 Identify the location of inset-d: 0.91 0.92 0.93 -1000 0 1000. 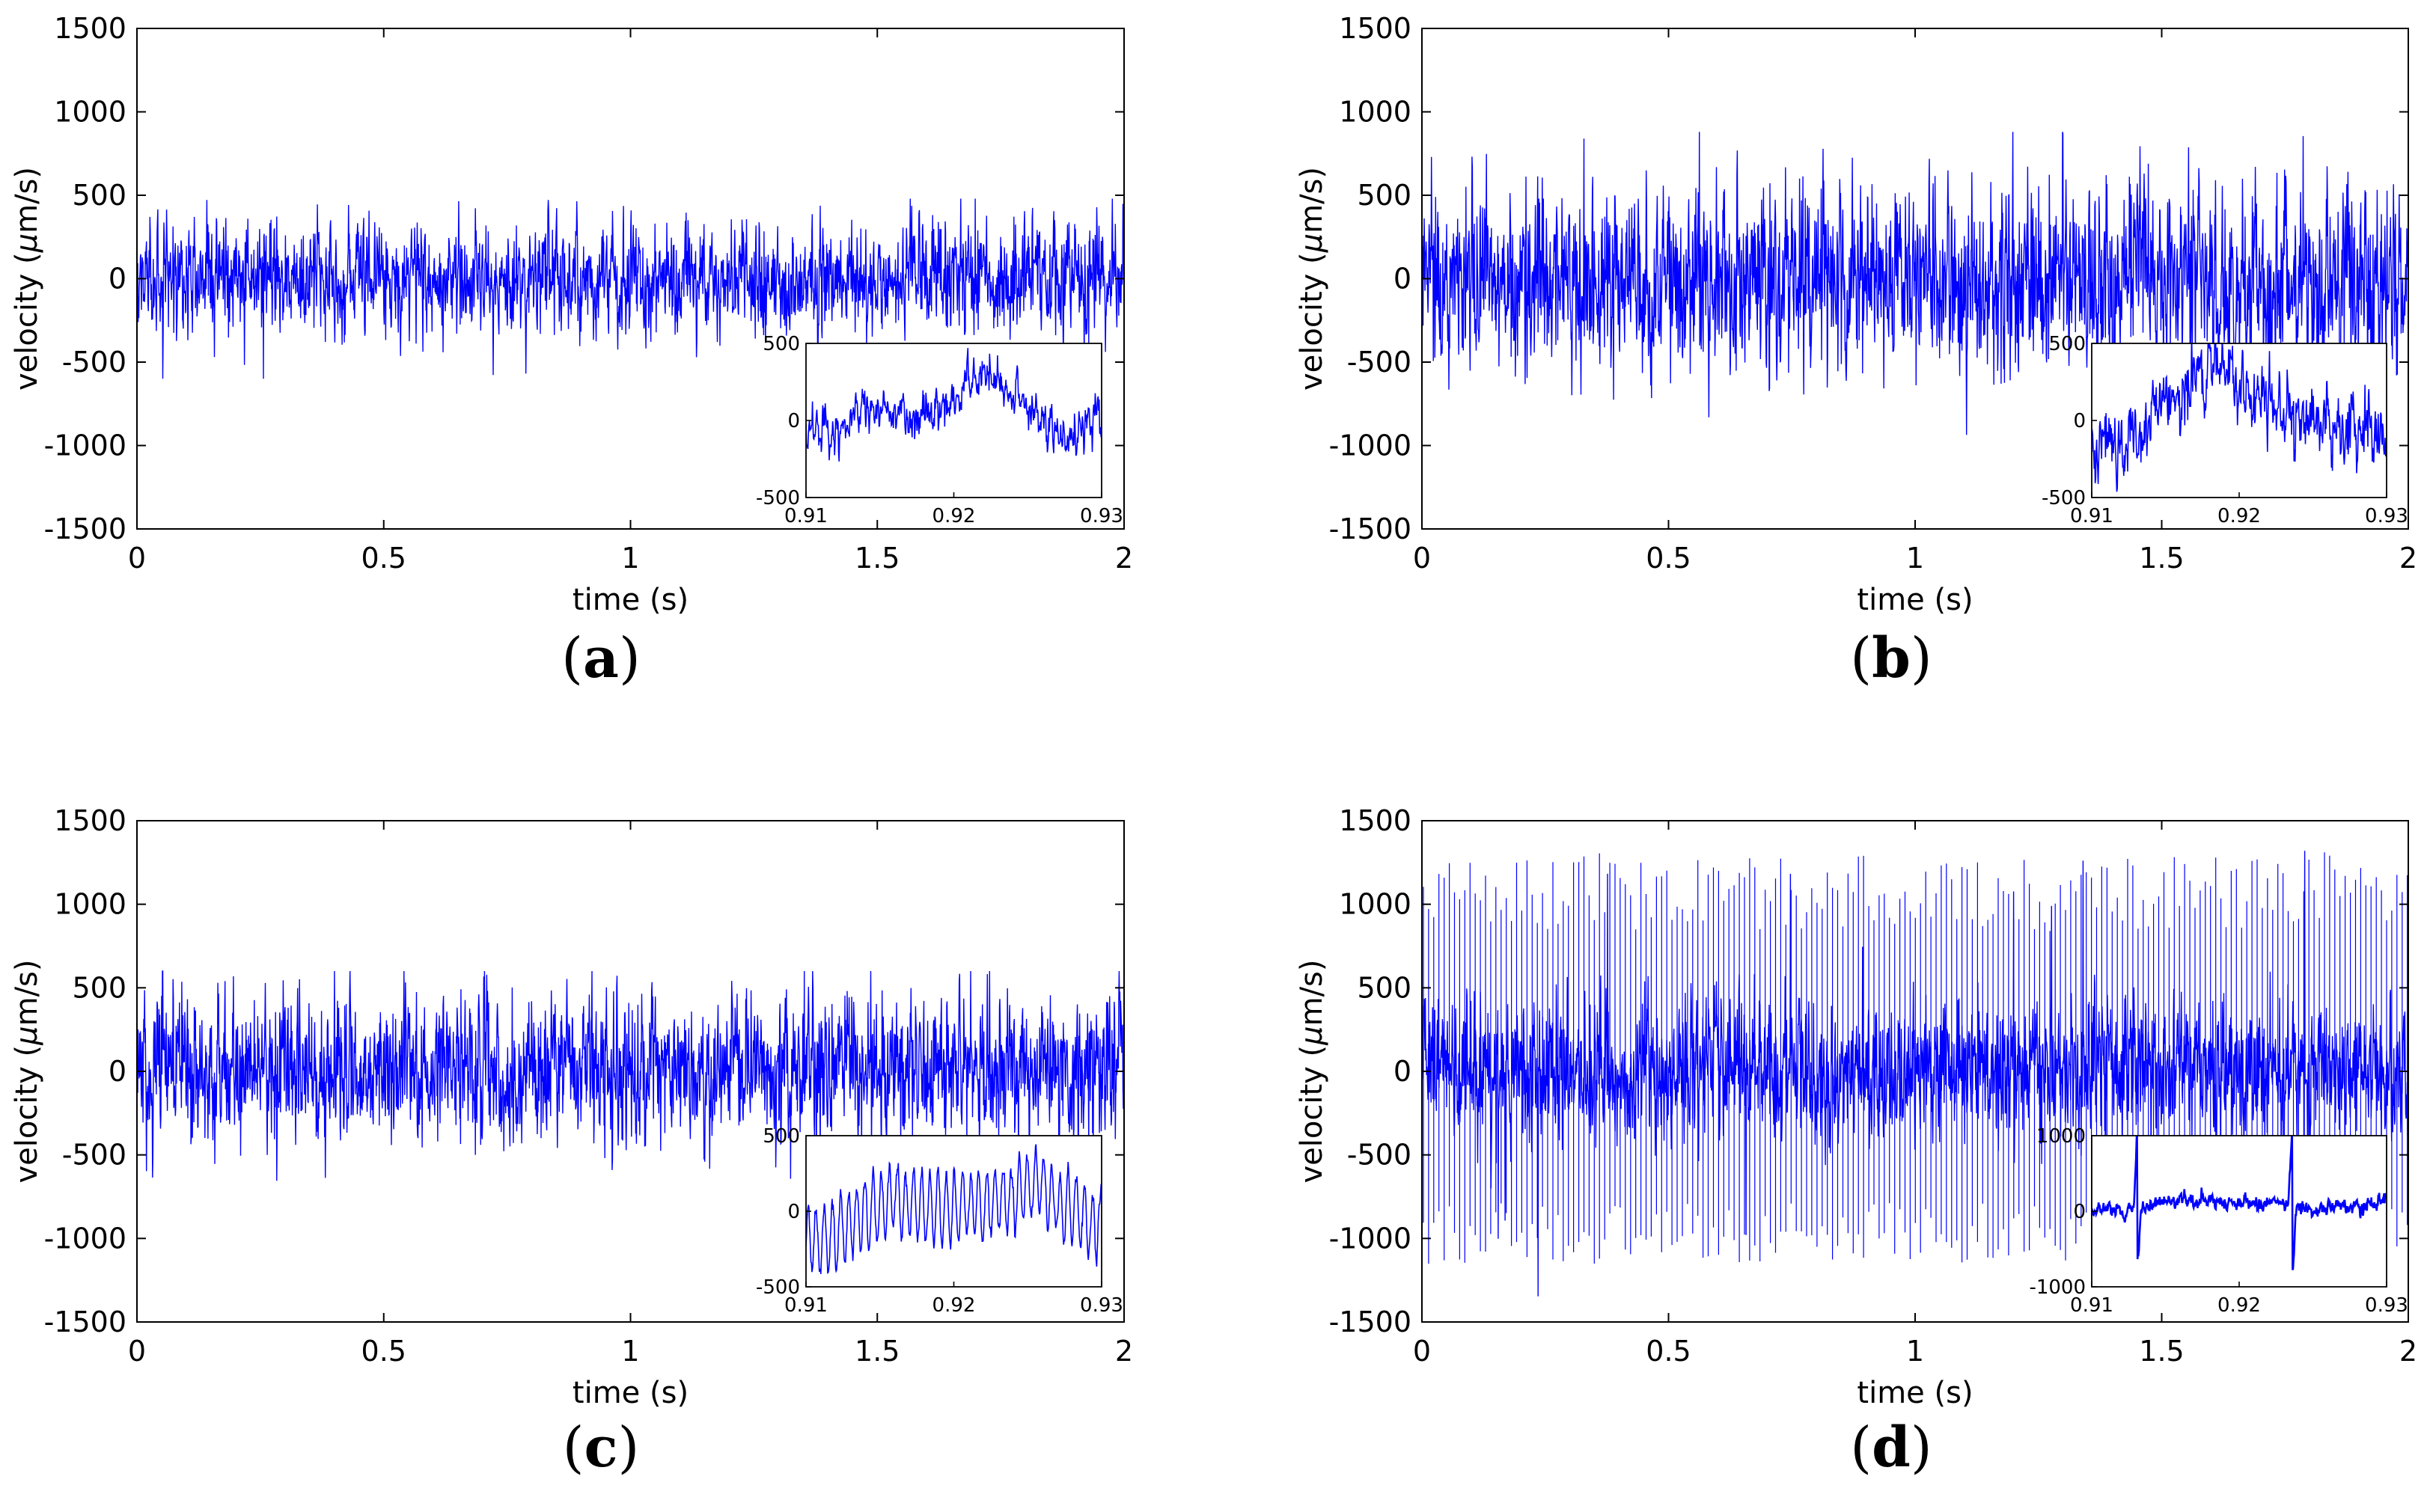
(2218, 1221).